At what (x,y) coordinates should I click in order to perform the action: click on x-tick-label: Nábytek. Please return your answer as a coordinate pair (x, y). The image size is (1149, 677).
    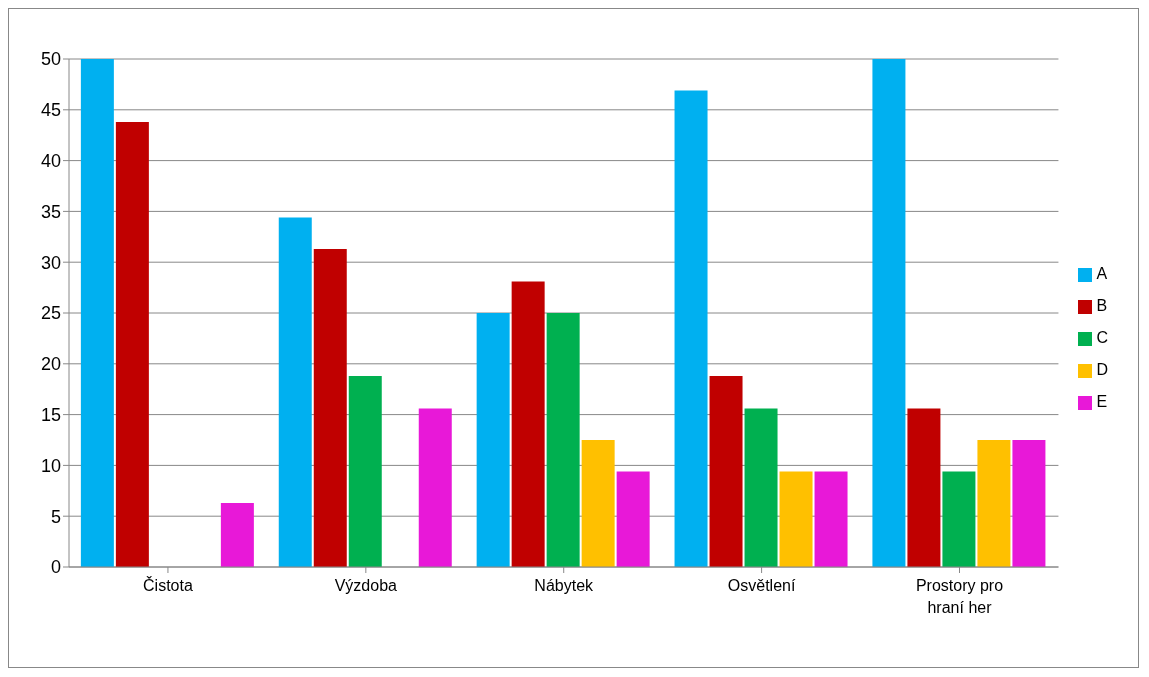
    Looking at the image, I should click on (564, 585).